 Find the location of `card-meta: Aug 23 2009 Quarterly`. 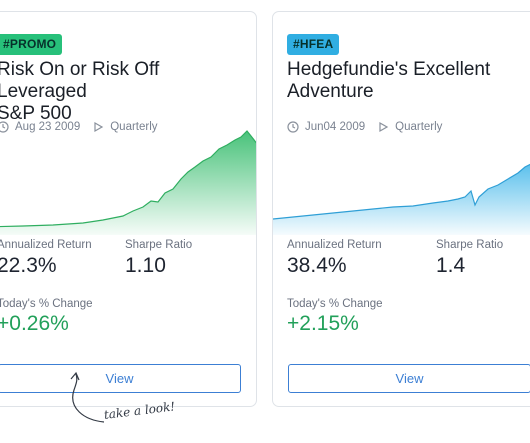

card-meta: Aug 23 2009 Quarterly is located at coordinates (79, 127).